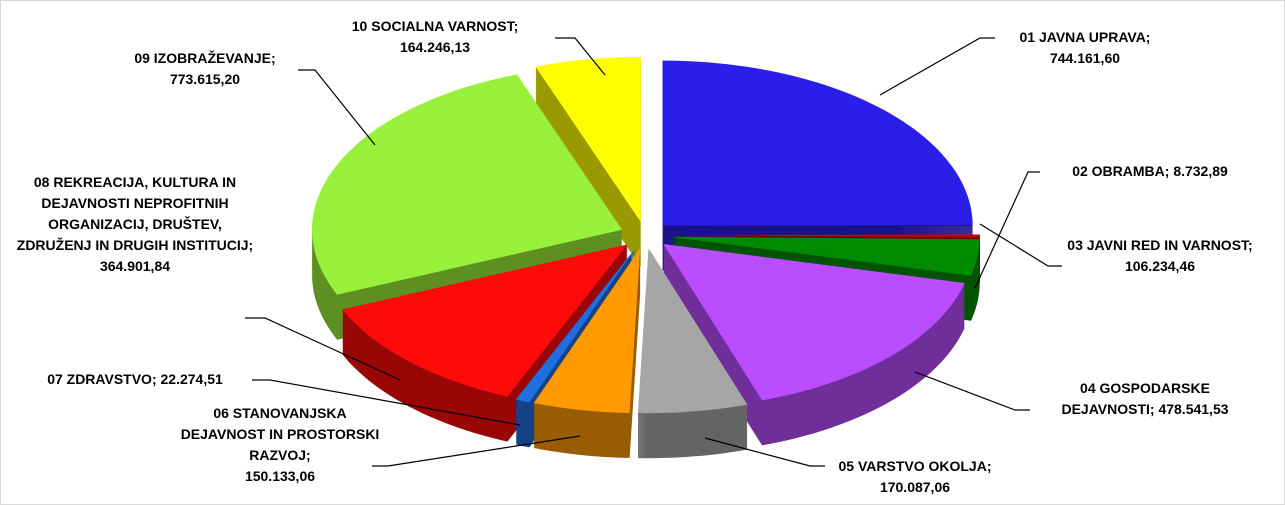 The height and width of the screenshot is (505, 1285). I want to click on value-label: 170.087,06, so click(915, 487).